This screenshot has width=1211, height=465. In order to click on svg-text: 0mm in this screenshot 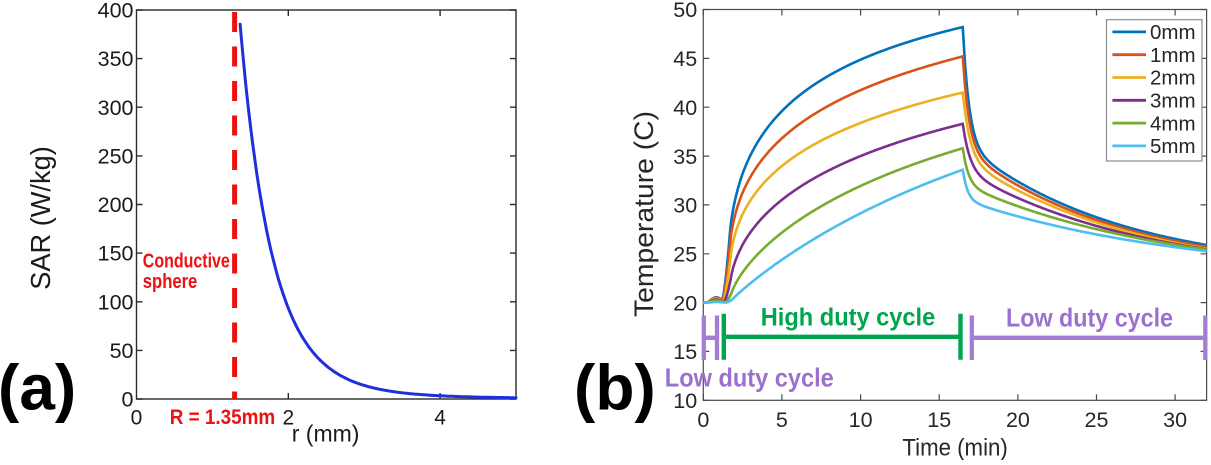, I will do `click(1173, 32)`.